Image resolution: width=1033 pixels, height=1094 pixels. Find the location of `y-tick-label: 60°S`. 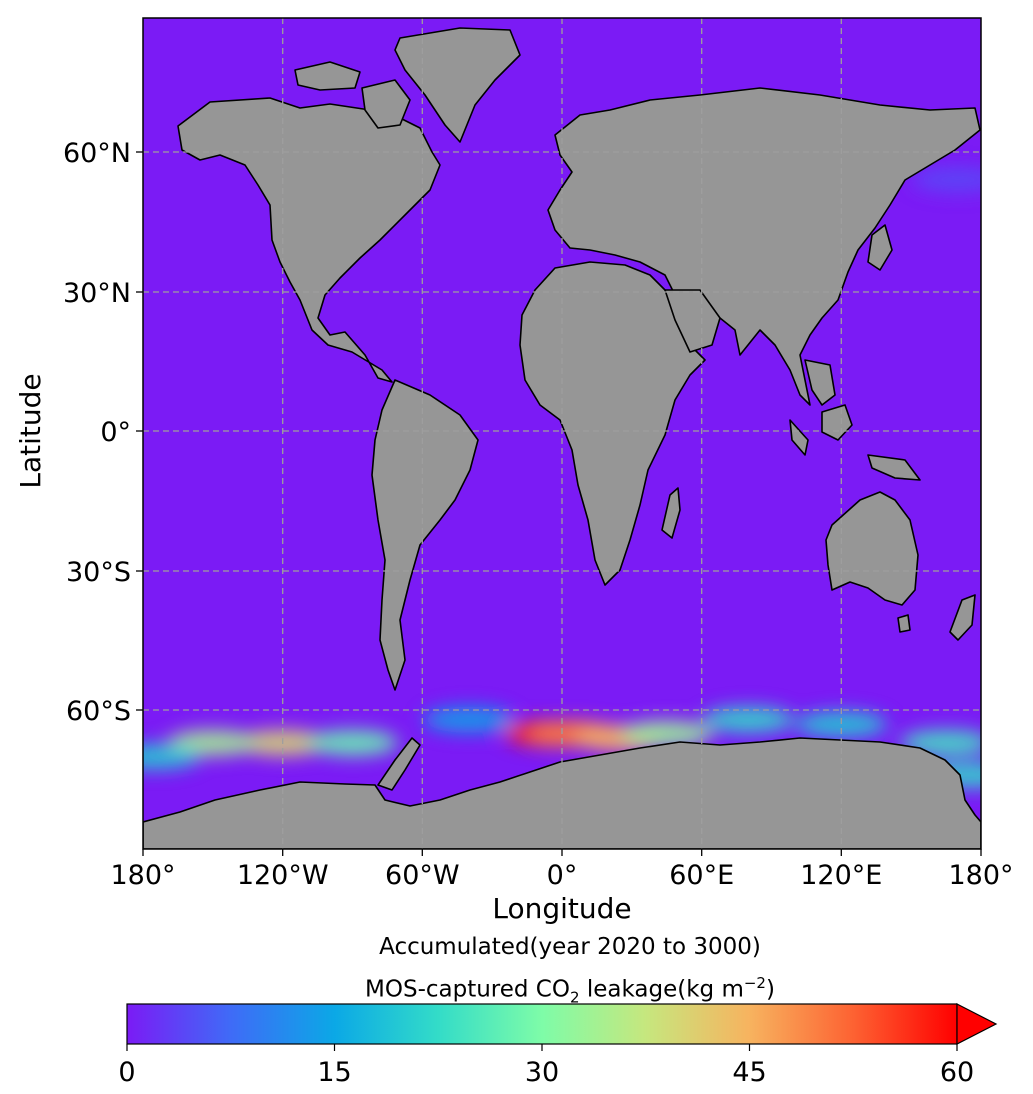

y-tick-label: 60°S is located at coordinates (98, 711).